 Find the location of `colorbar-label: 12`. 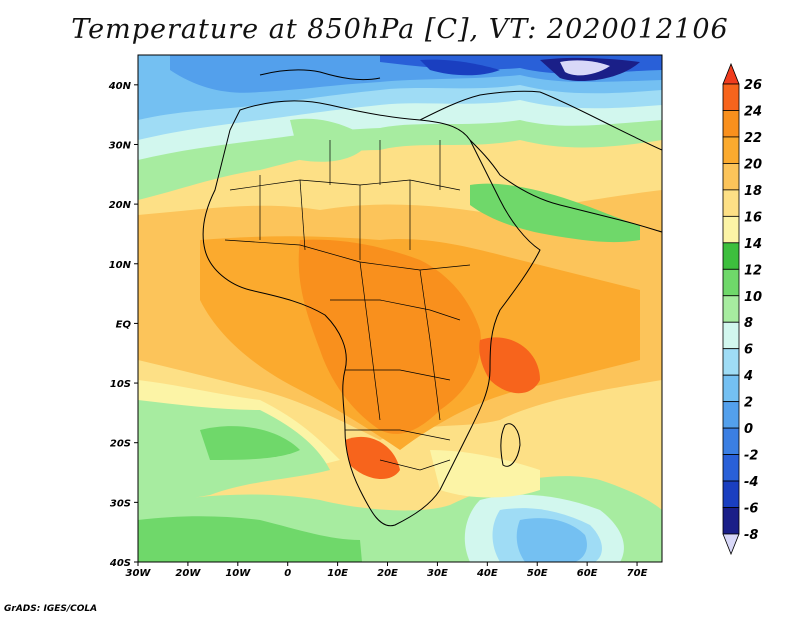

colorbar-label: 12 is located at coordinates (753, 270).